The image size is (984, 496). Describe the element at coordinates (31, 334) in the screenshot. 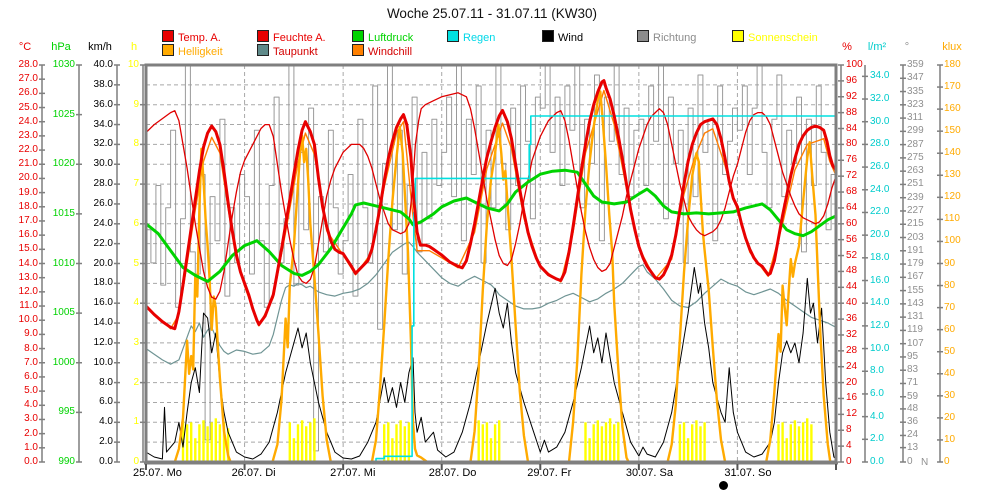

I see `tick-label-degC: 9.0` at that location.